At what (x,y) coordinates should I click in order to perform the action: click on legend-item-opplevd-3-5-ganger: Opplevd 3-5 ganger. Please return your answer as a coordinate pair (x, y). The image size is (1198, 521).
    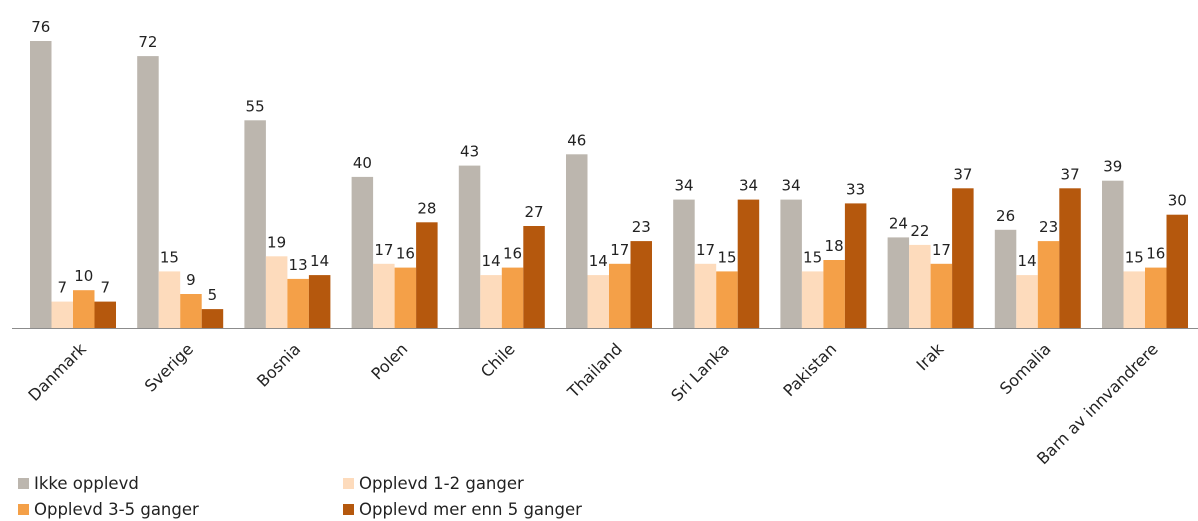
    Looking at the image, I should click on (108, 509).